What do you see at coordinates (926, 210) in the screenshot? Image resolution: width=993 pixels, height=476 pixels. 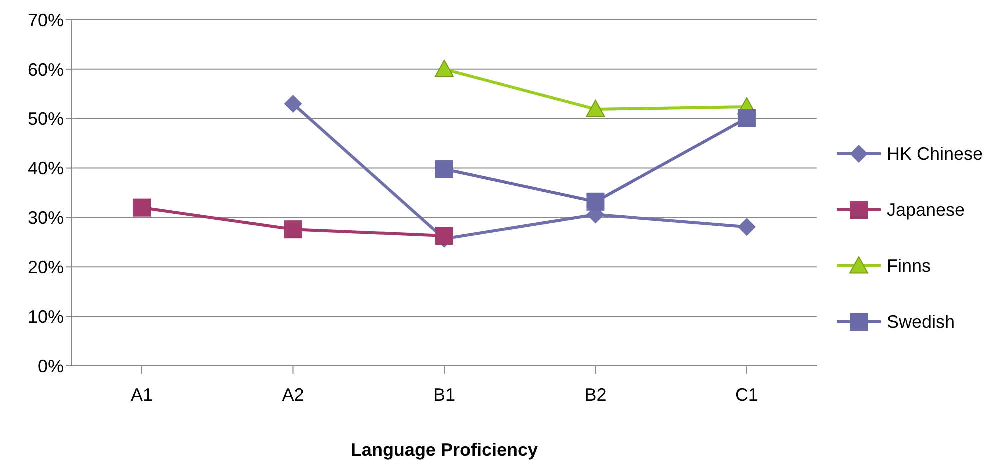 I see `legend-label: Japanese` at bounding box center [926, 210].